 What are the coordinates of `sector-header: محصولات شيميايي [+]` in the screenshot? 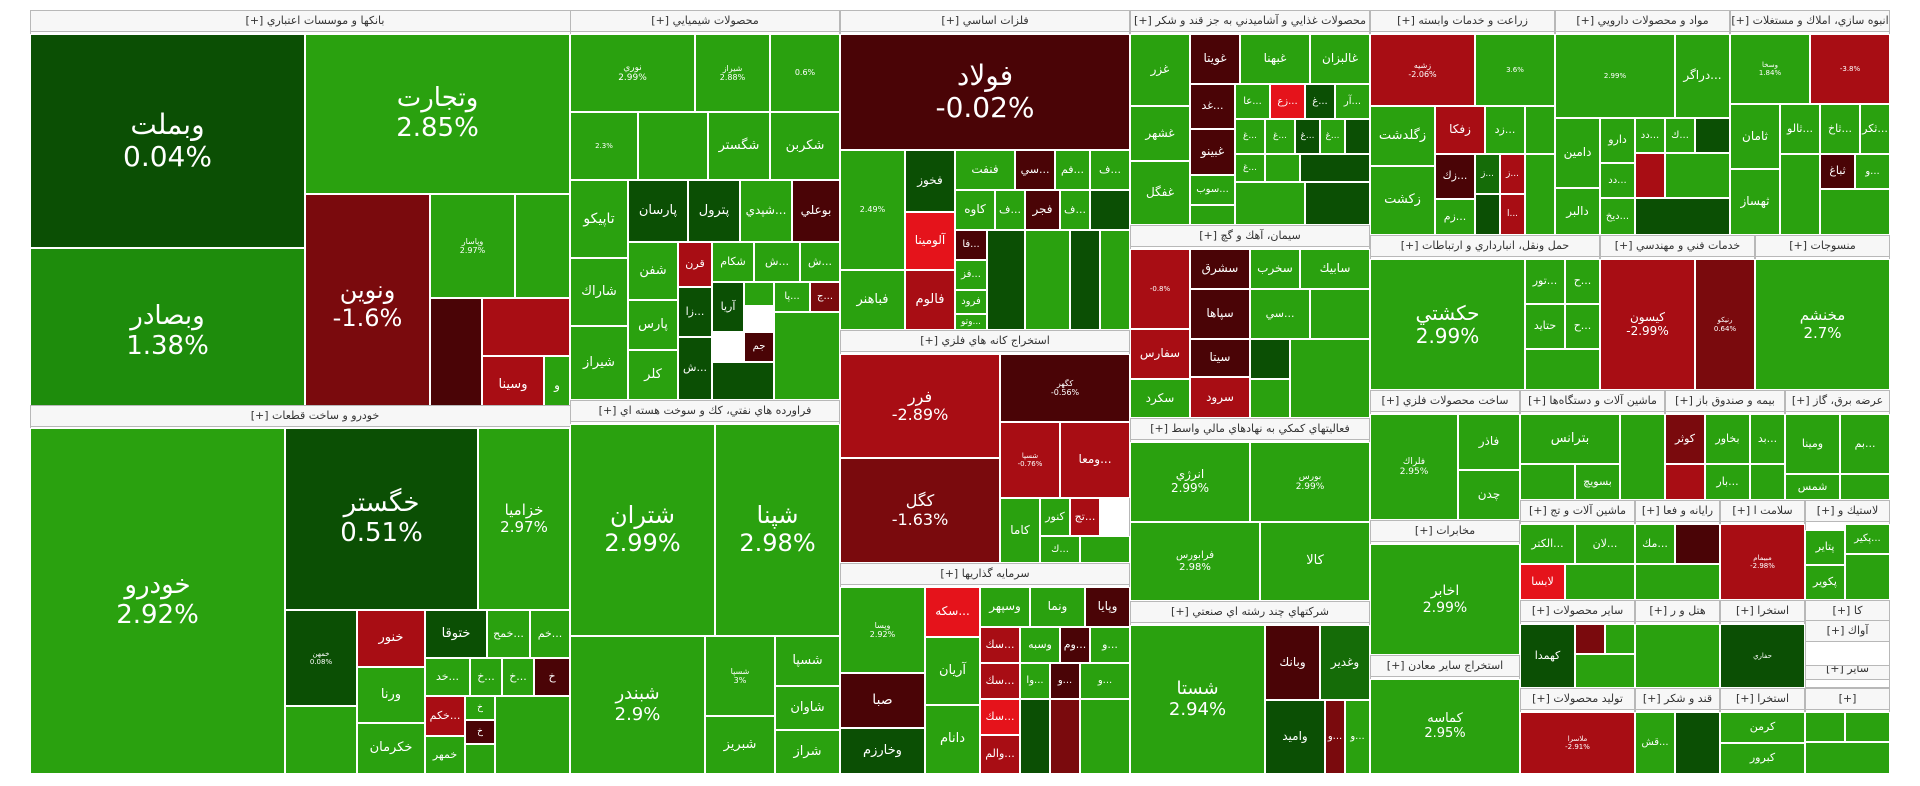 It's located at (705, 21).